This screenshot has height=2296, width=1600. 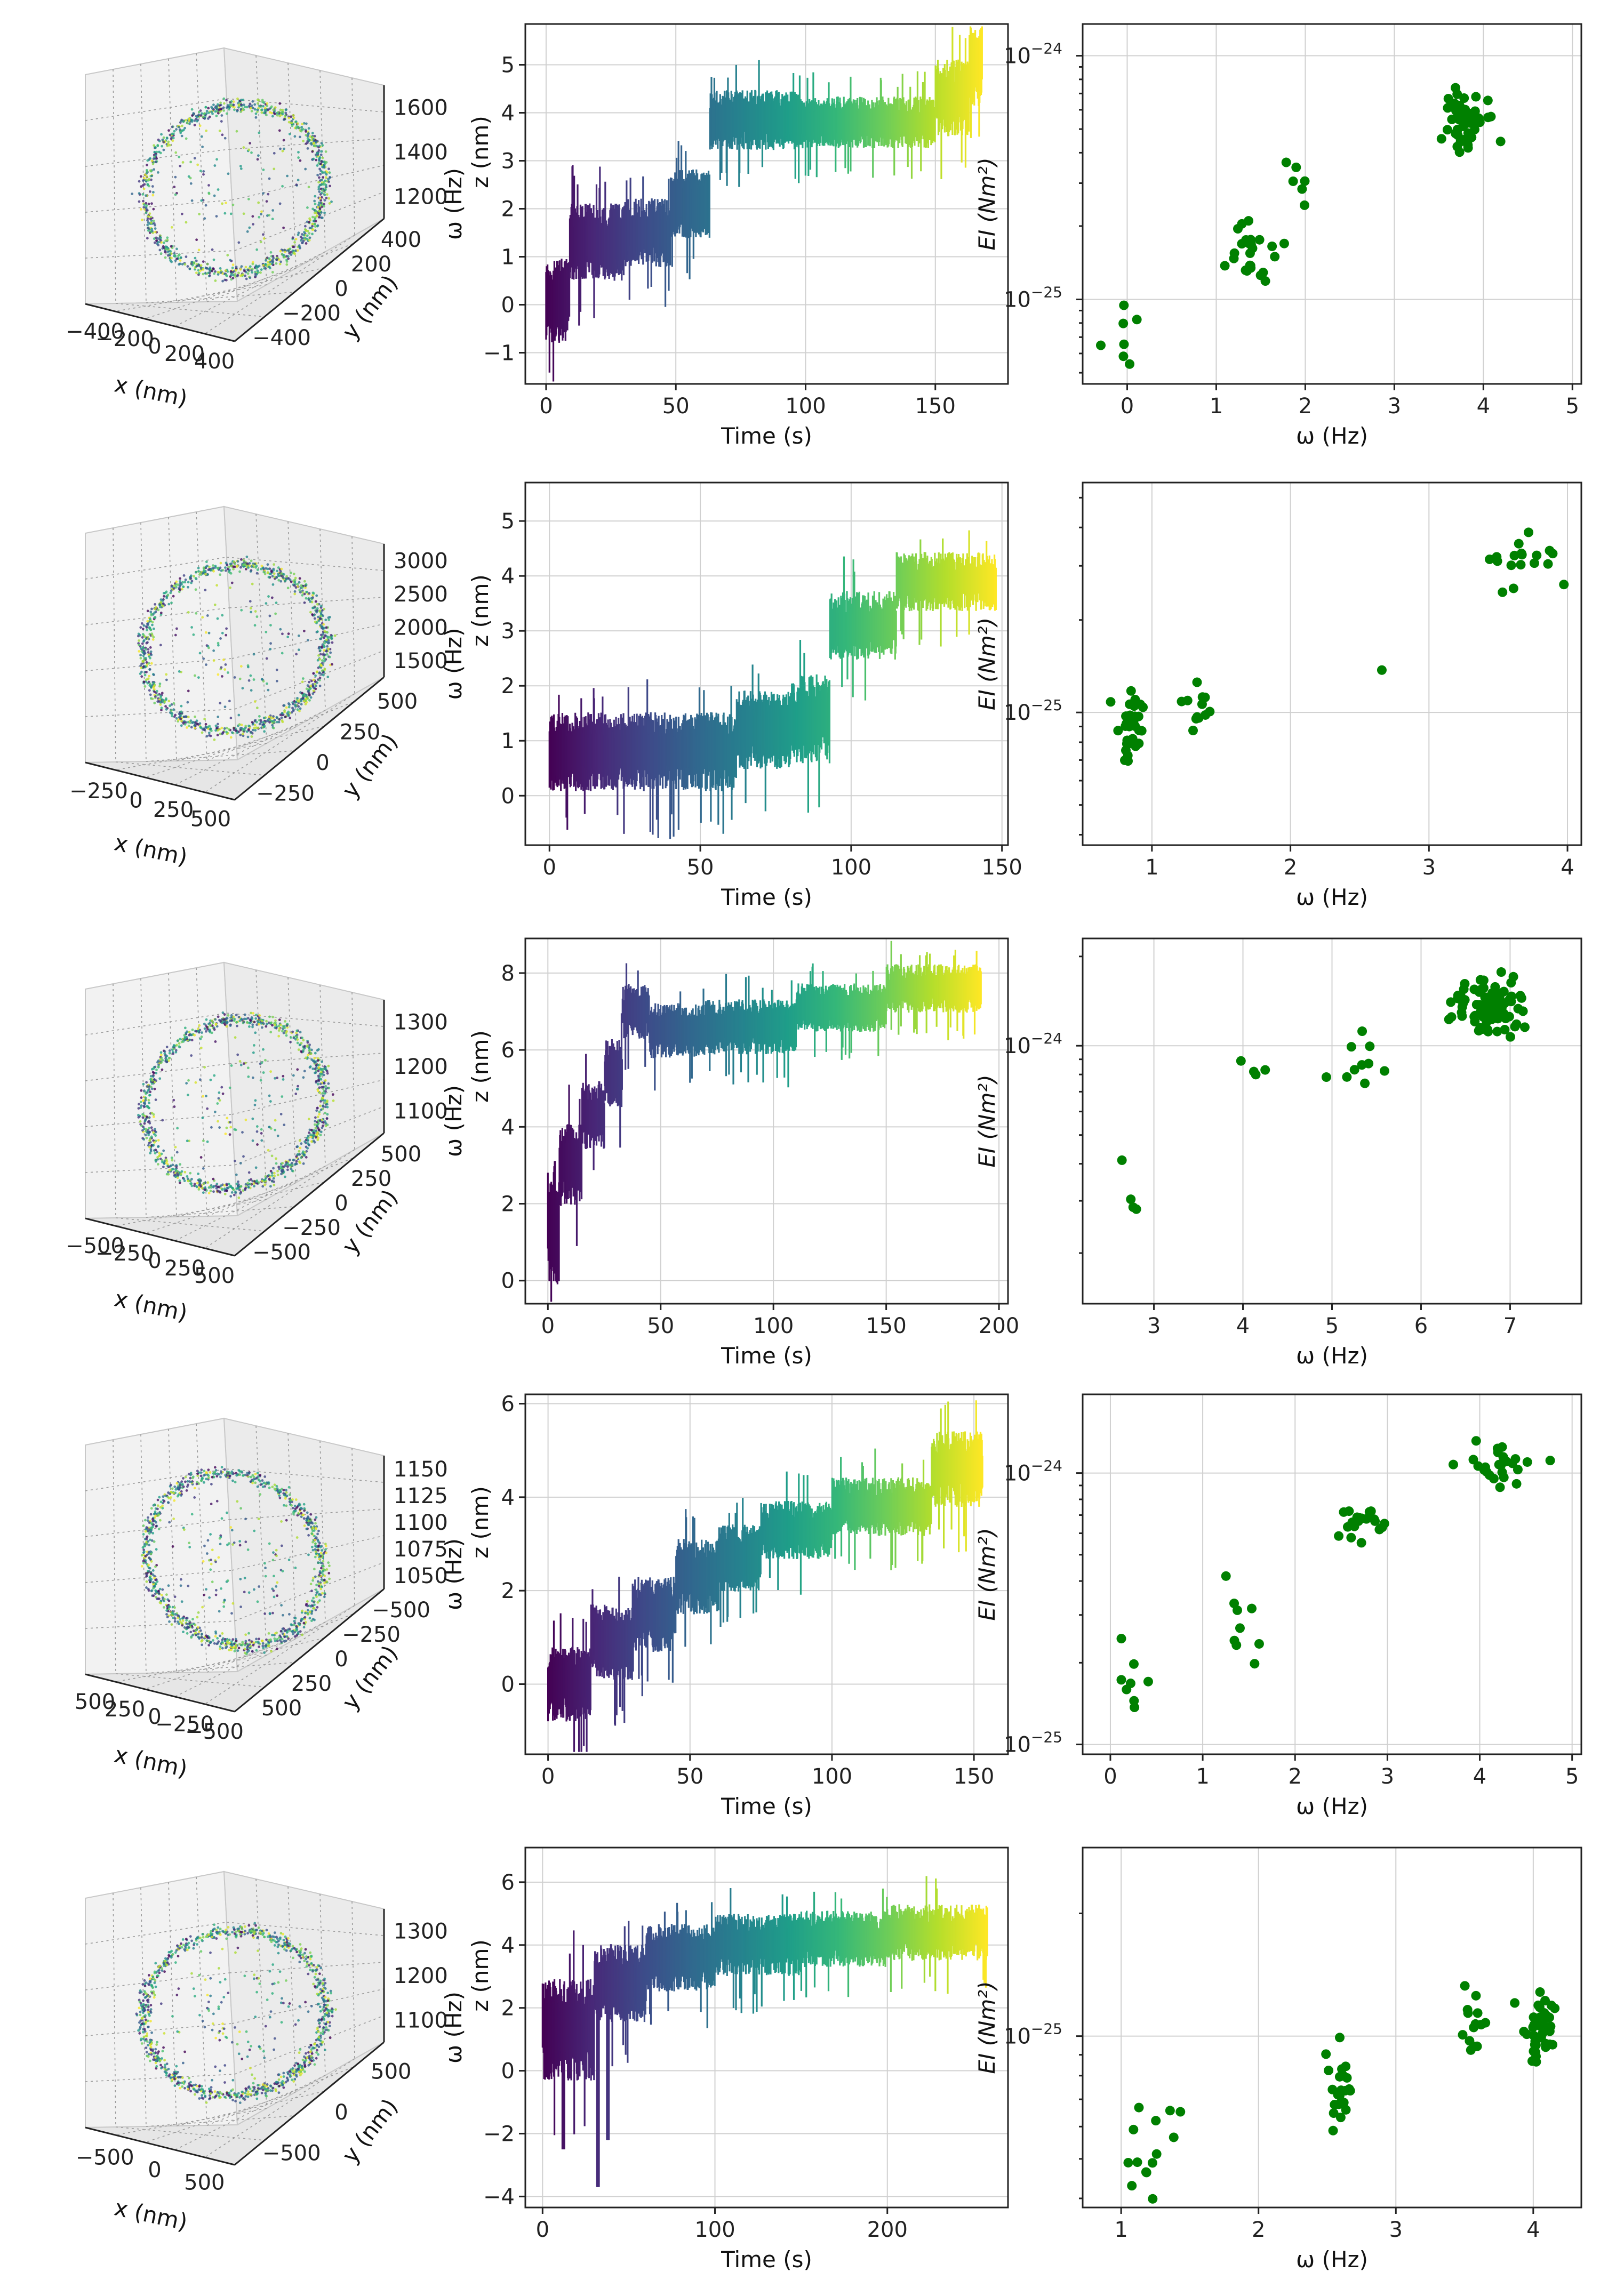 I want to click on ts1-ytick-label-3: 3, so click(x=508, y=631).